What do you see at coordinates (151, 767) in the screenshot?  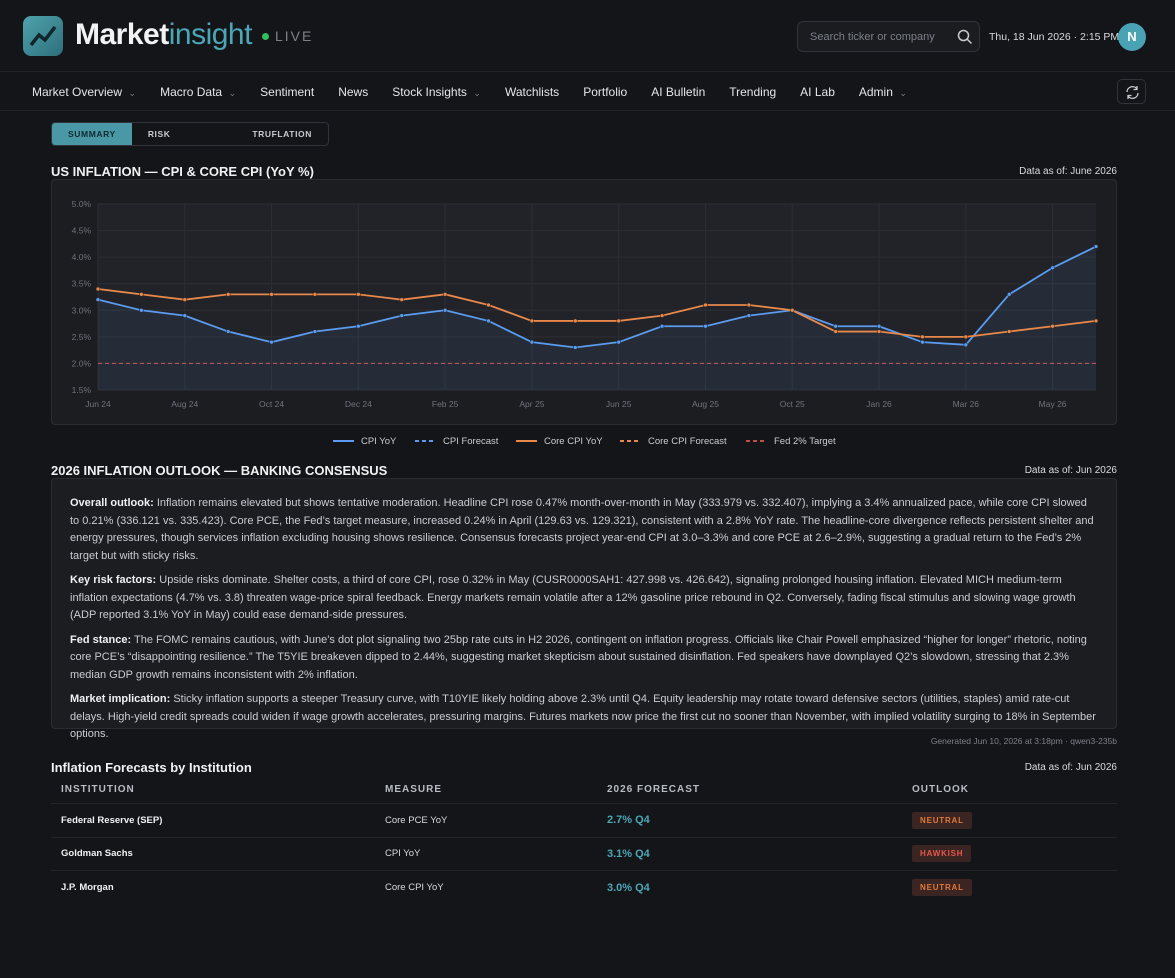 I see `table-title: Inflation Forecasts by Institution` at bounding box center [151, 767].